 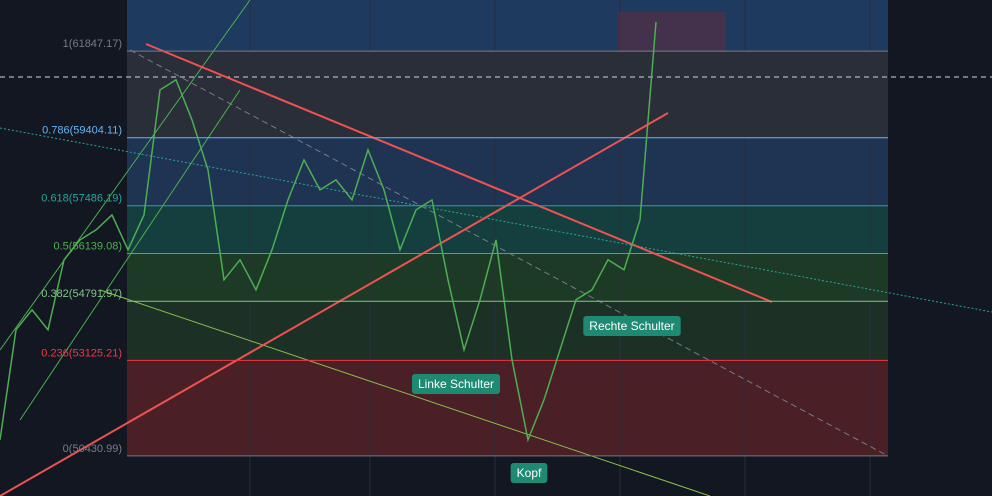 What do you see at coordinates (81, 353) in the screenshot?
I see `fib-label: 0.236(53125.21)` at bounding box center [81, 353].